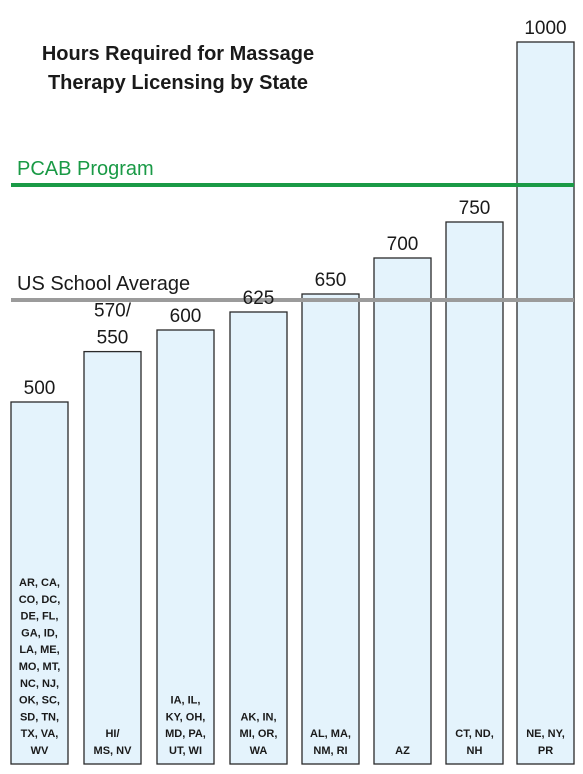 The width and height of the screenshot is (583, 774). I want to click on chart-title-line: Therapy Licensing by State, so click(178, 83).